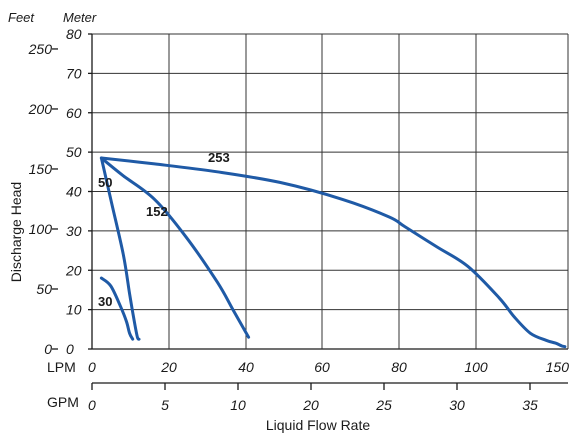 The height and width of the screenshot is (436, 570). Describe the element at coordinates (168, 367) in the screenshot. I see `lpm-tick-label: 20` at that location.